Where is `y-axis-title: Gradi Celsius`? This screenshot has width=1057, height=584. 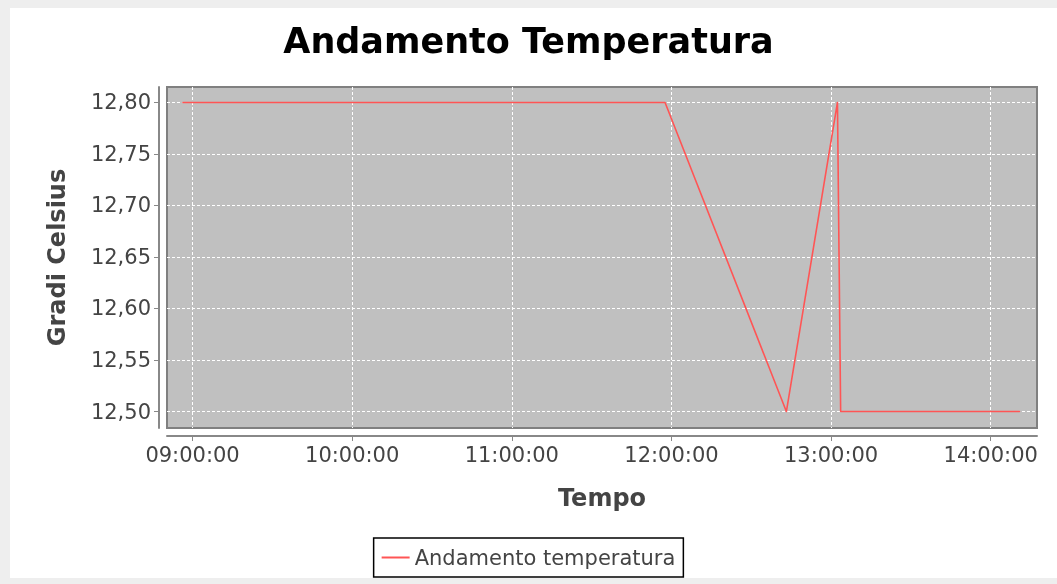
y-axis-title: Gradi Celsius is located at coordinates (57, 257).